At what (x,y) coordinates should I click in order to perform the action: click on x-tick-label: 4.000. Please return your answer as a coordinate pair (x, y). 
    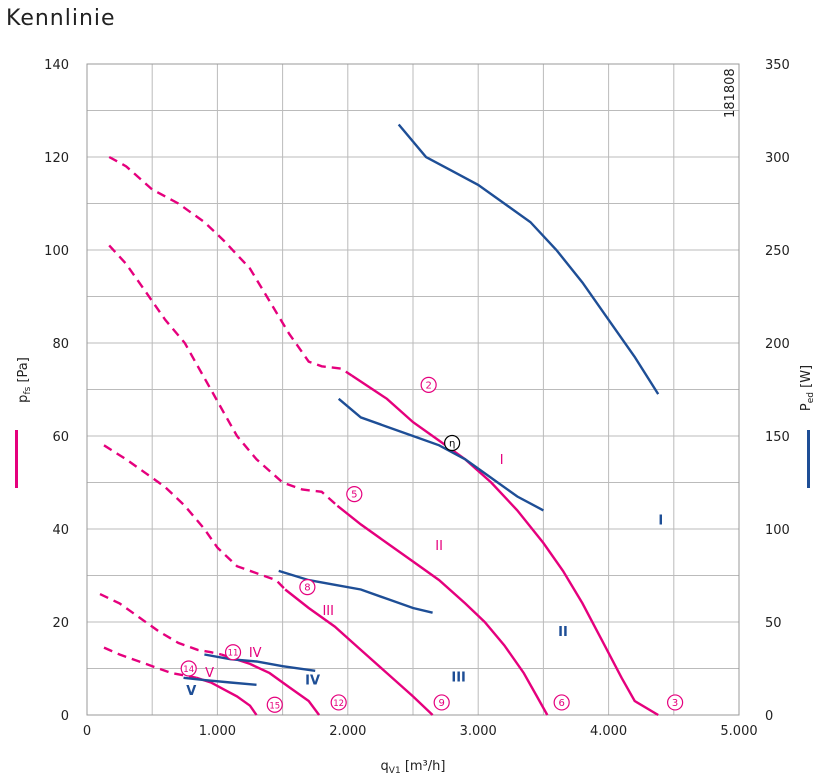
    Looking at the image, I should click on (608, 731).